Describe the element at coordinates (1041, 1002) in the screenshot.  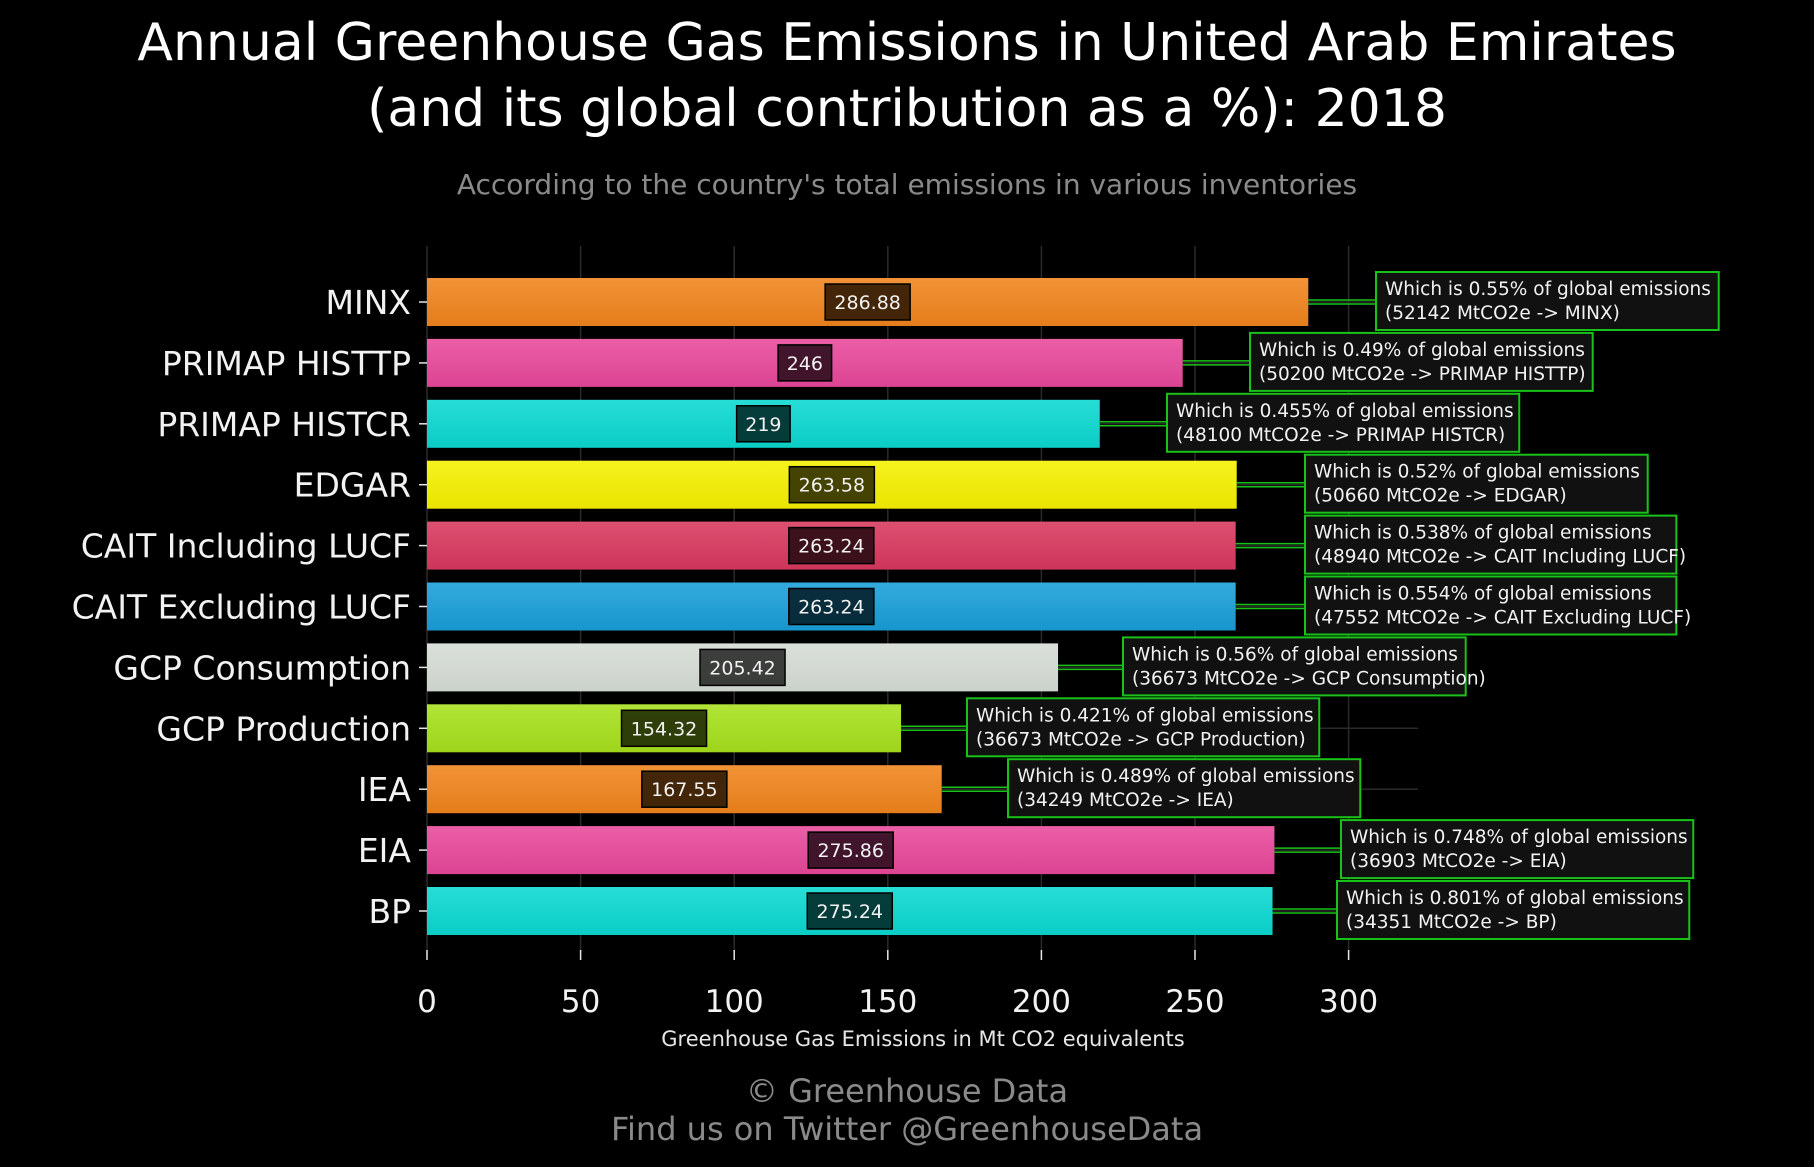
I see `x-tick-label: 200` at that location.